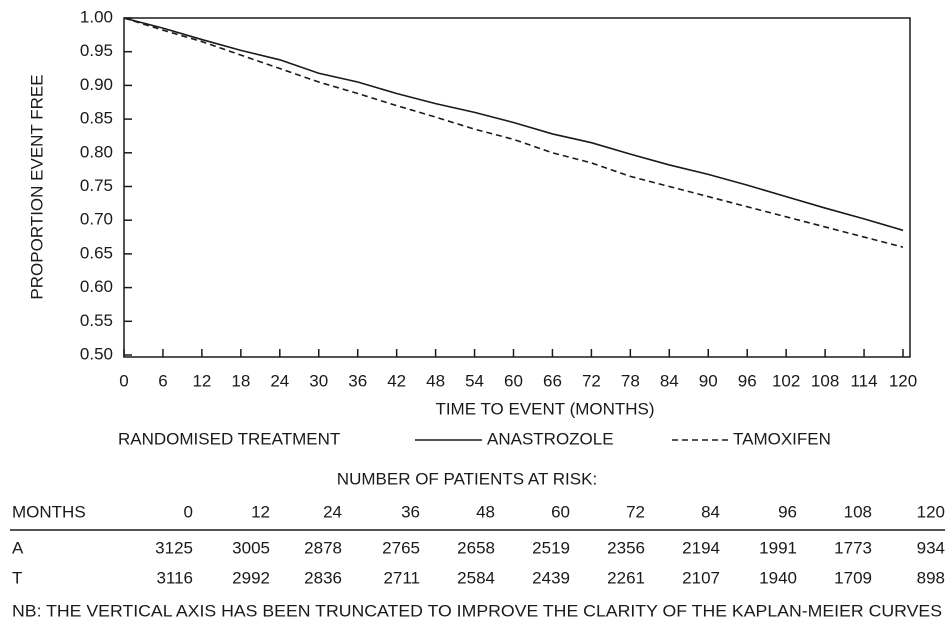 The image size is (951, 630). Describe the element at coordinates (401, 547) in the screenshot. I see `table-cell: 2765` at that location.